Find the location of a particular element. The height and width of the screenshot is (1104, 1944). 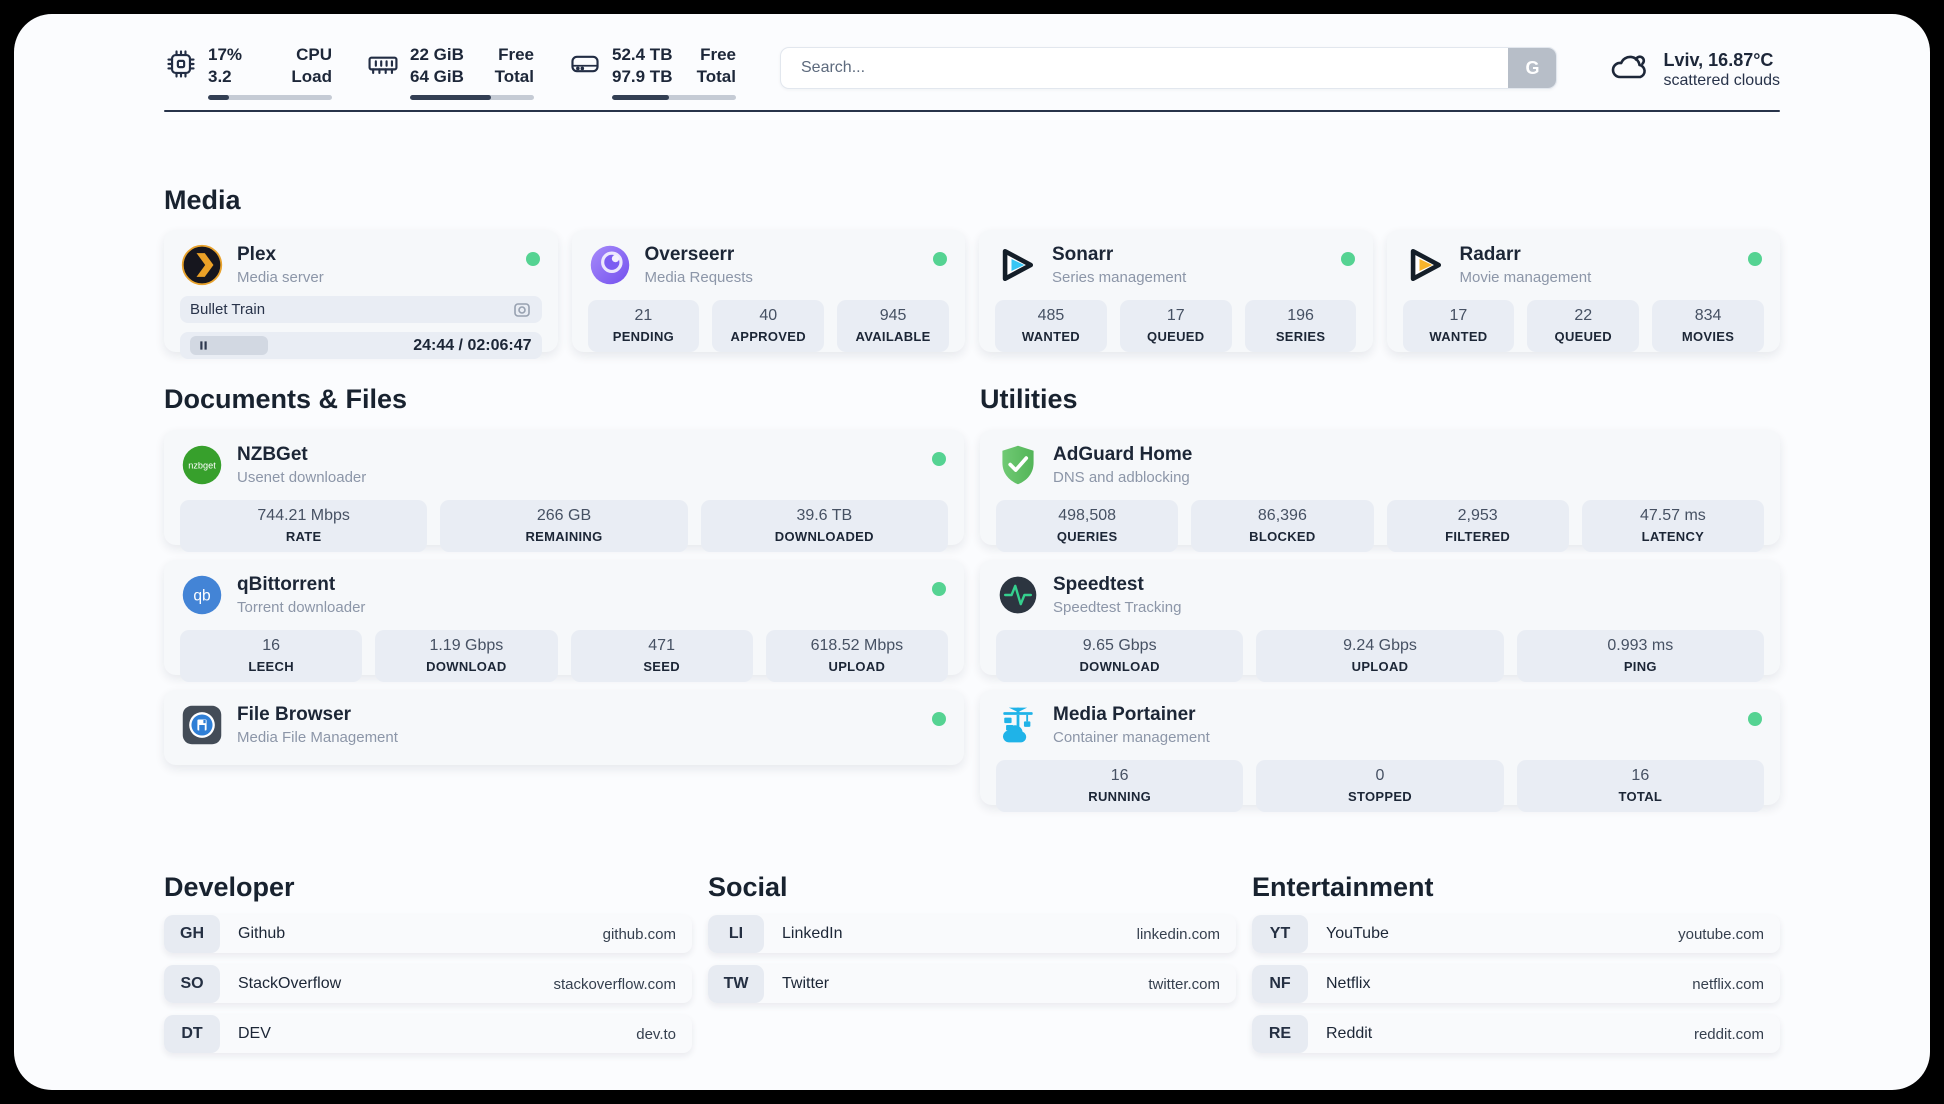

section-title-utilities: Utilities is located at coordinates (1029, 399).